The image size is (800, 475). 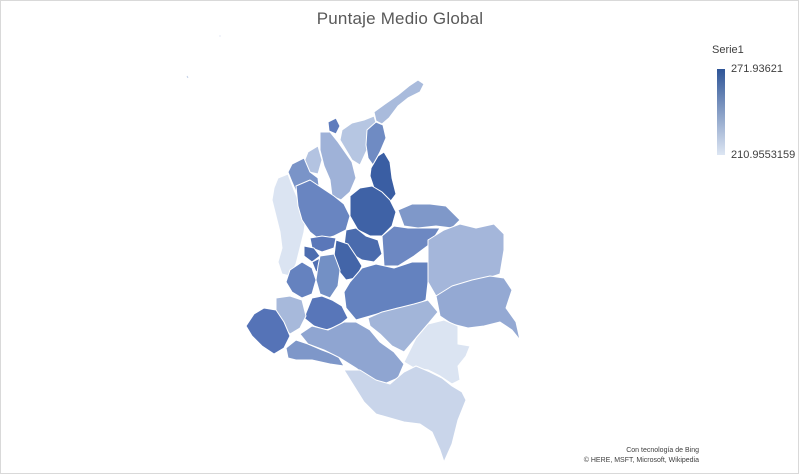 I want to click on region-amazonas, so click(x=405, y=414).